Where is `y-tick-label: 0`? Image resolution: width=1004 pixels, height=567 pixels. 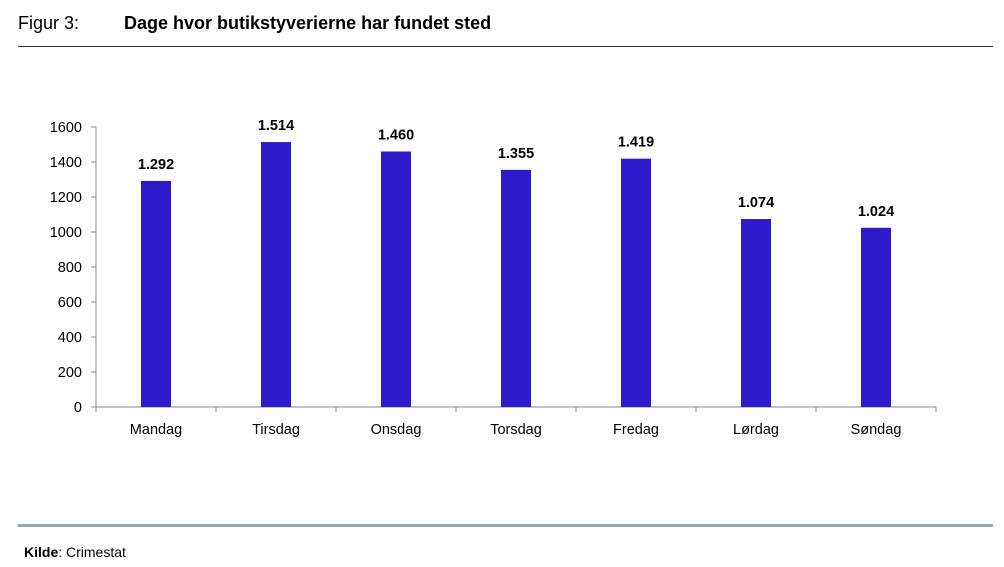 y-tick-label: 0 is located at coordinates (78, 408).